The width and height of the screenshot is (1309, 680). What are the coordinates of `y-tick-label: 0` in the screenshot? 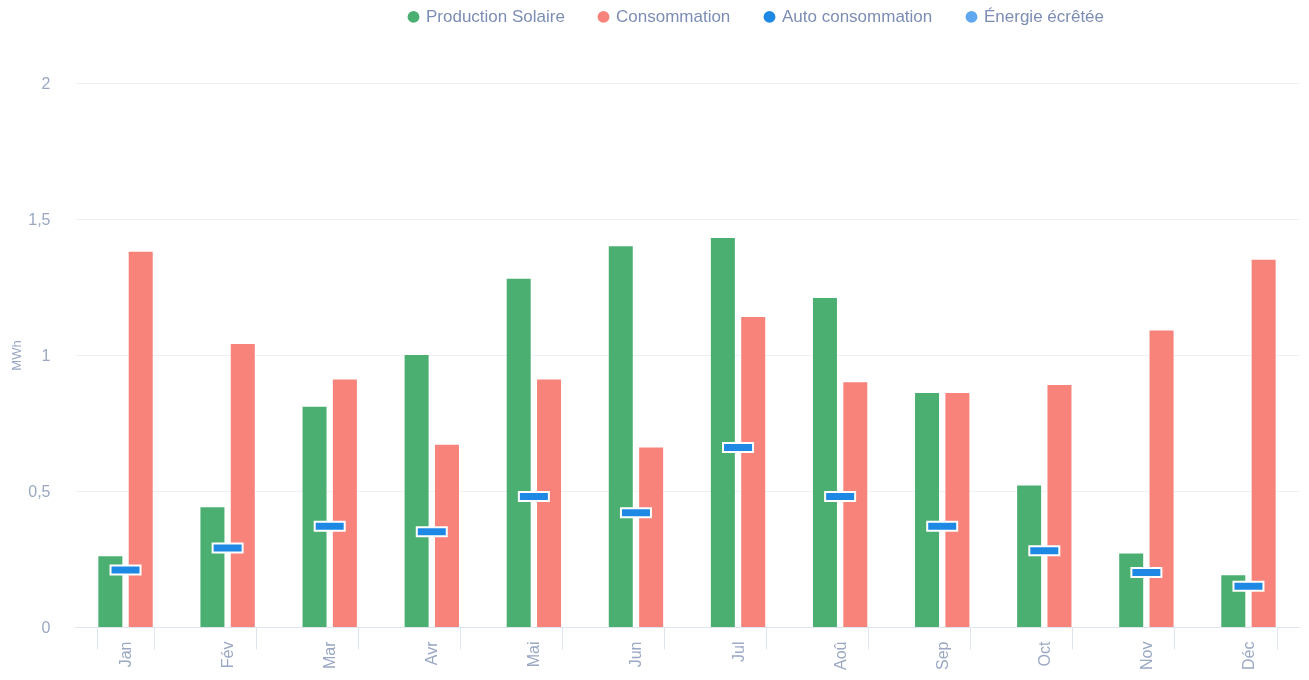 It's located at (46, 627).